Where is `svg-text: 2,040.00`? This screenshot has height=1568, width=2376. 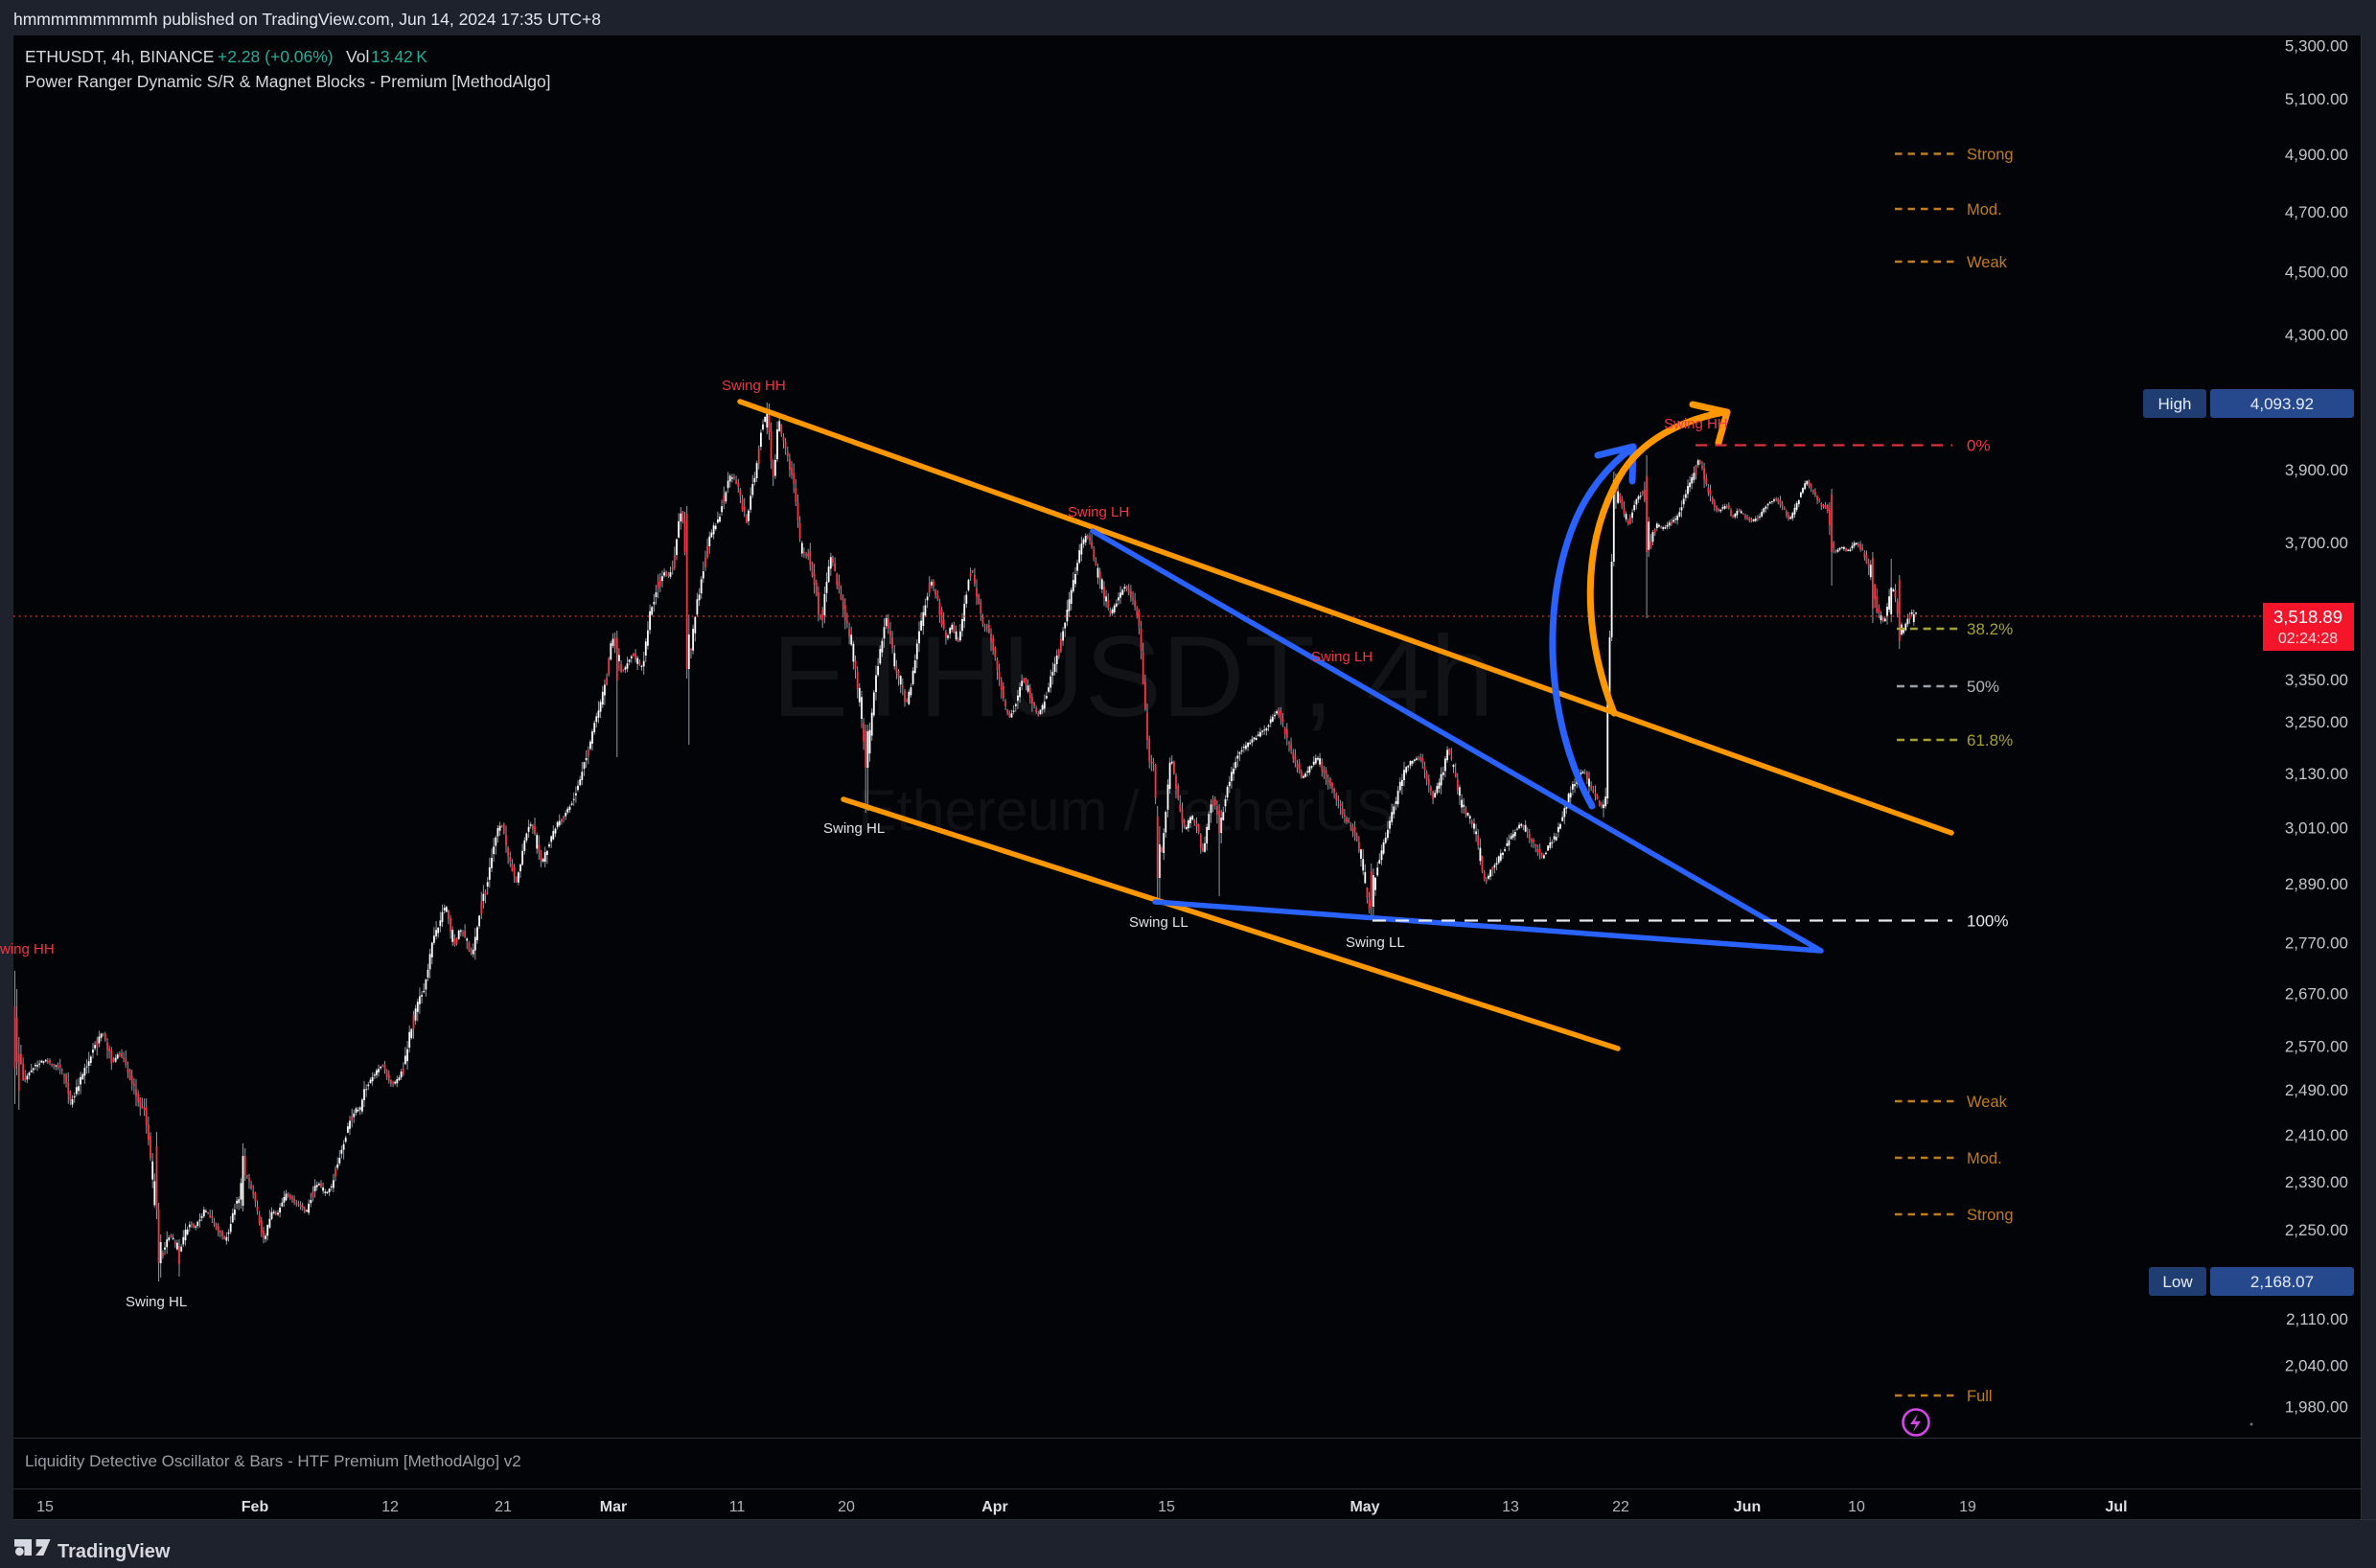
svg-text: 2,040.00 is located at coordinates (2316, 1365).